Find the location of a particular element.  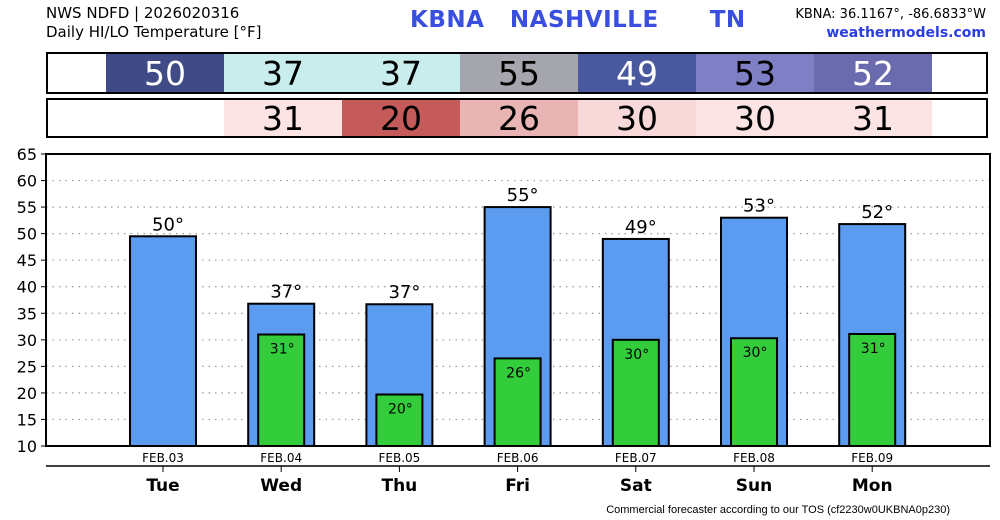

y-tick-label: 10 is located at coordinates (27, 446).